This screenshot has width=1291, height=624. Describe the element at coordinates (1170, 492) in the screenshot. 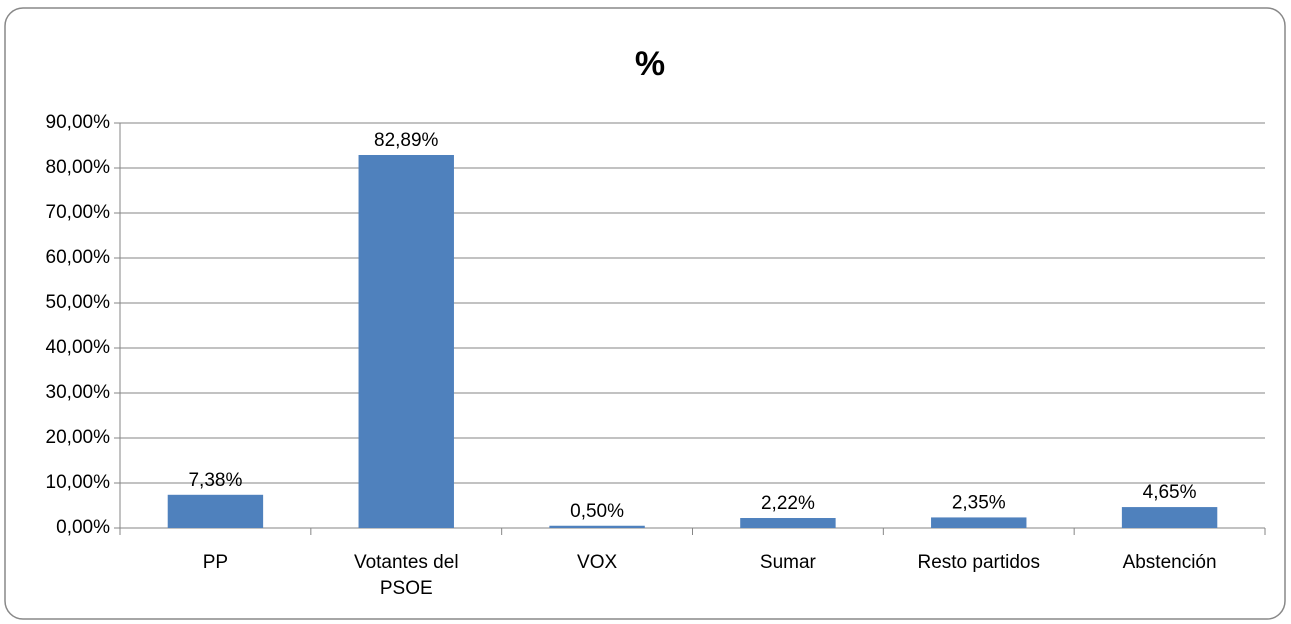

I see `data-label: 4,65%` at that location.